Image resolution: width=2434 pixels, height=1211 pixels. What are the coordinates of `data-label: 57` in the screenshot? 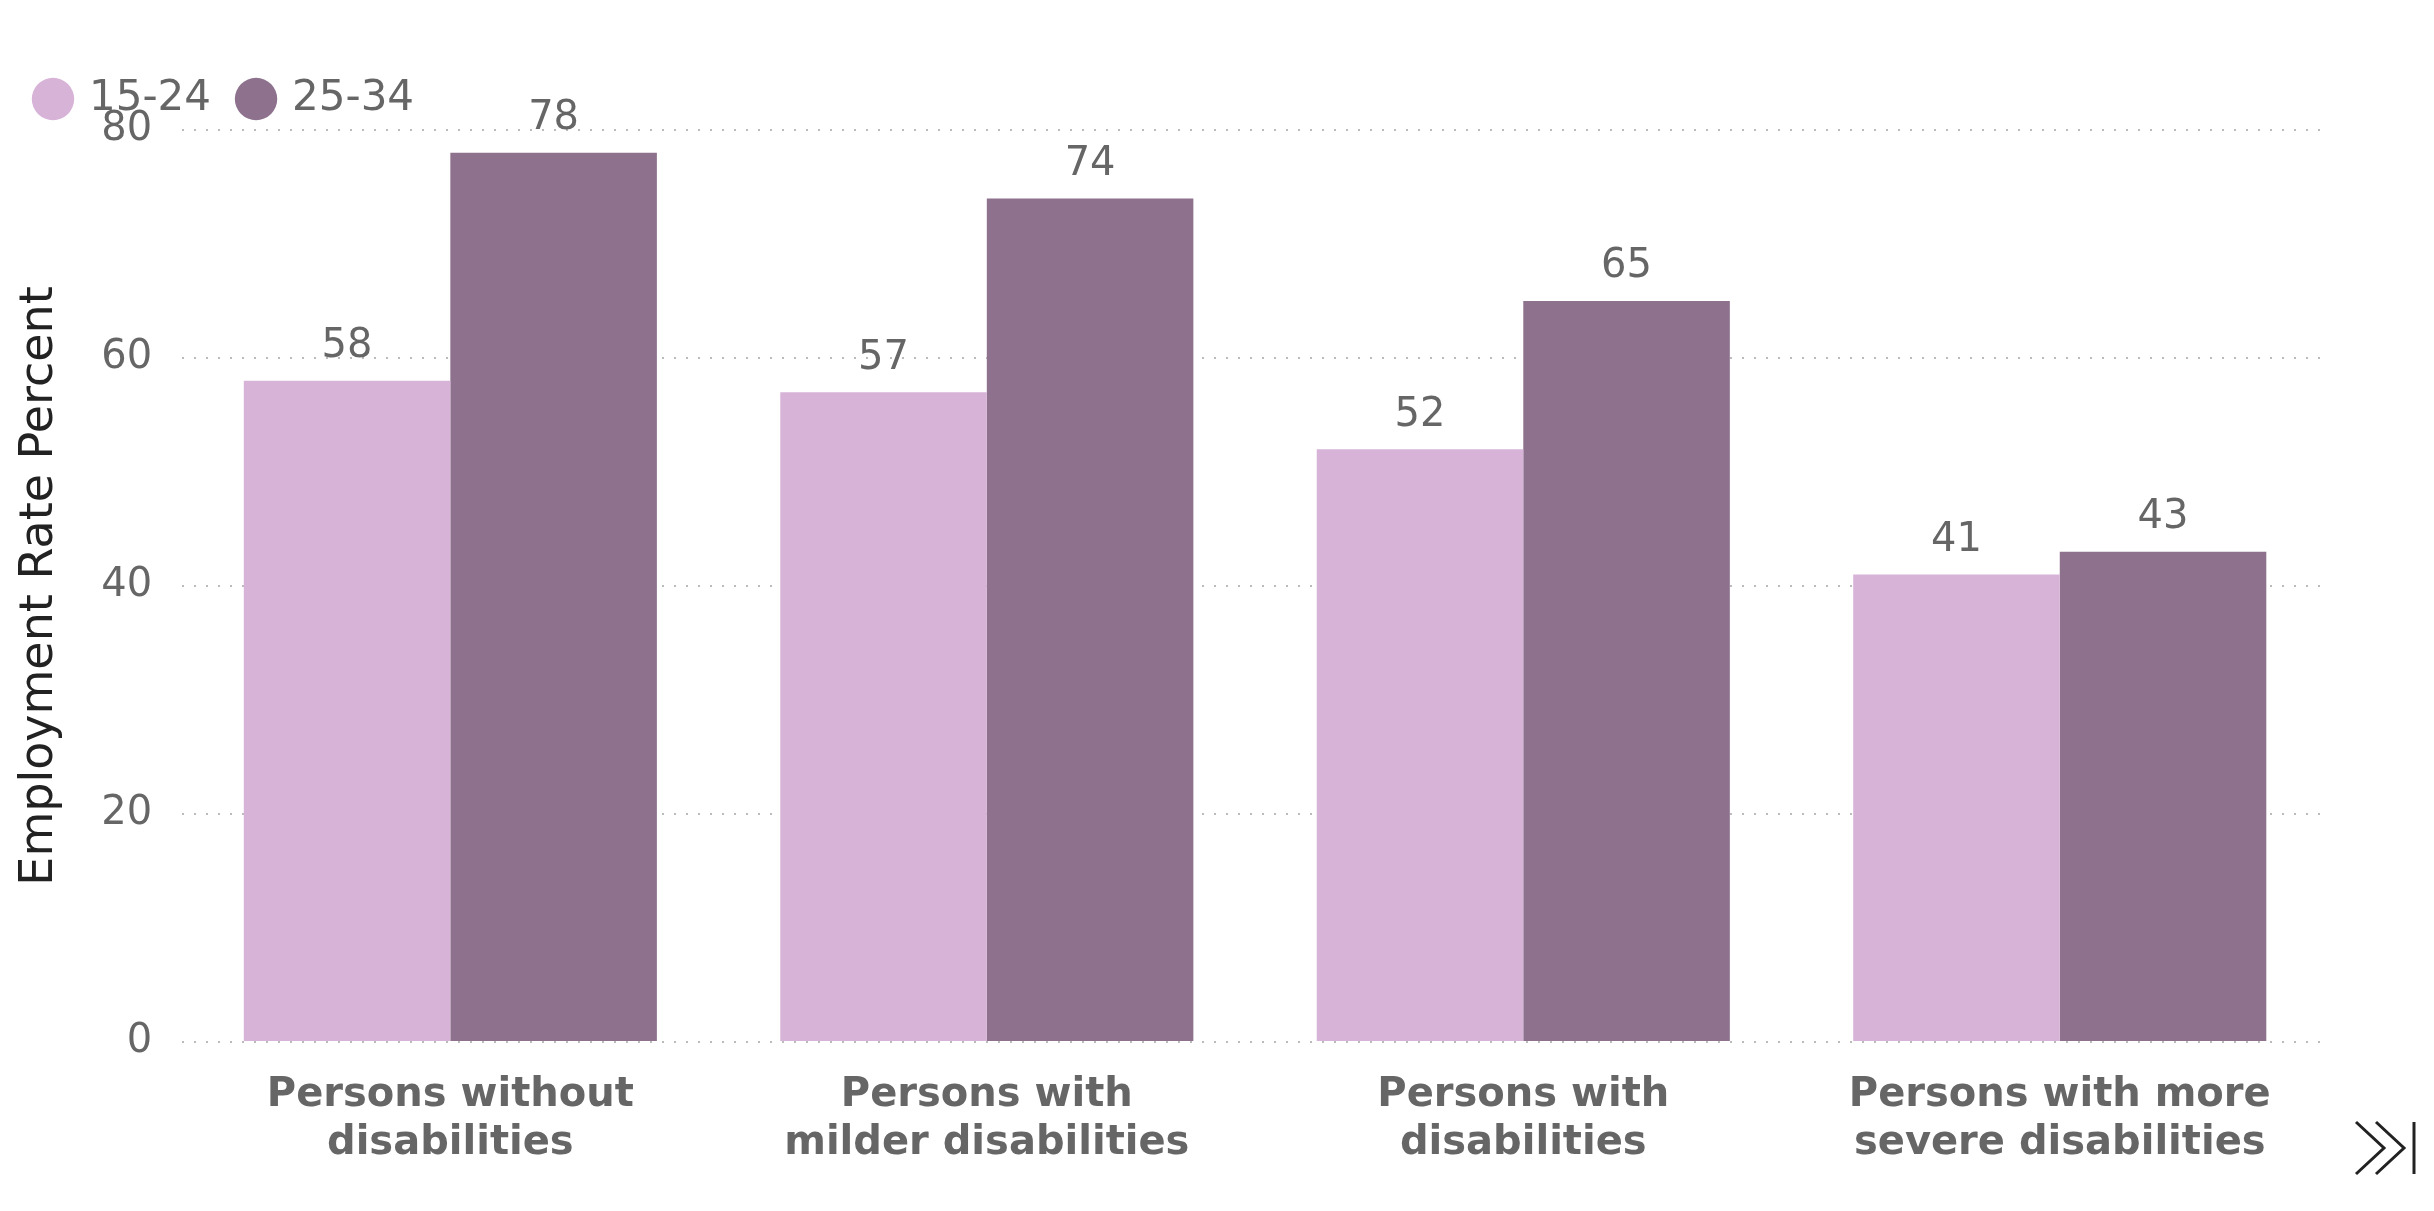 It's located at (883, 354).